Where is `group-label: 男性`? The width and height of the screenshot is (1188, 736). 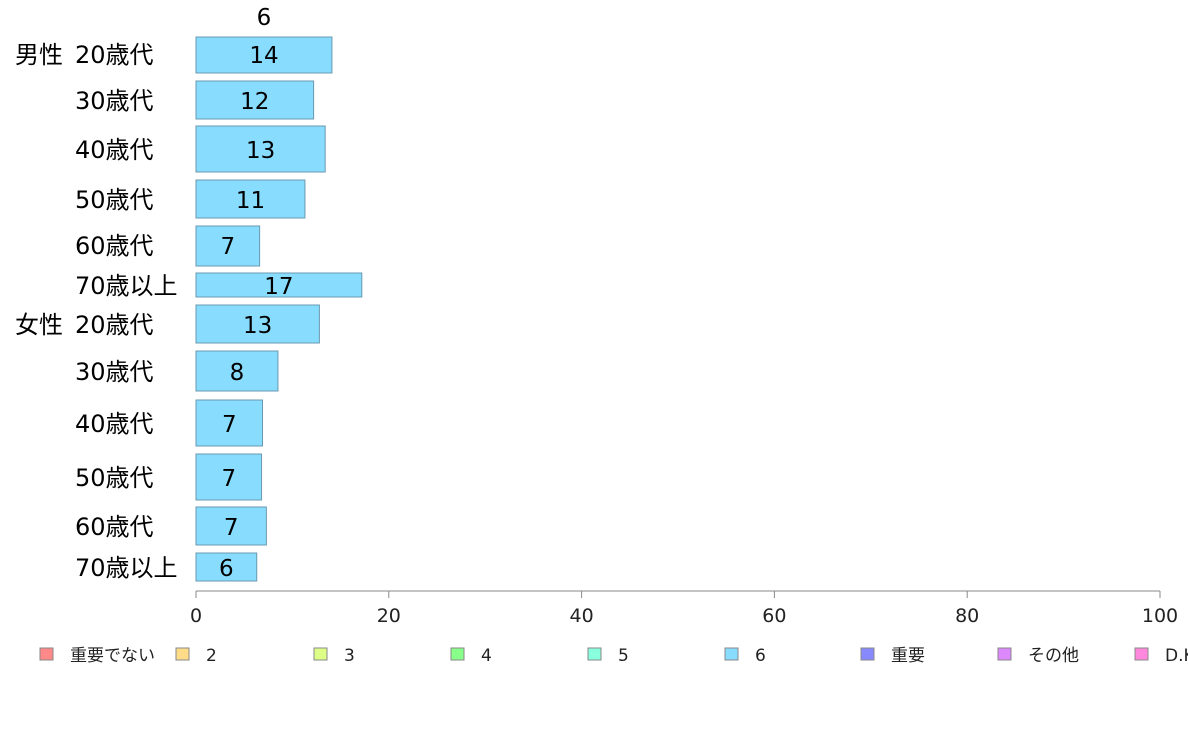
group-label: 男性 is located at coordinates (39, 55).